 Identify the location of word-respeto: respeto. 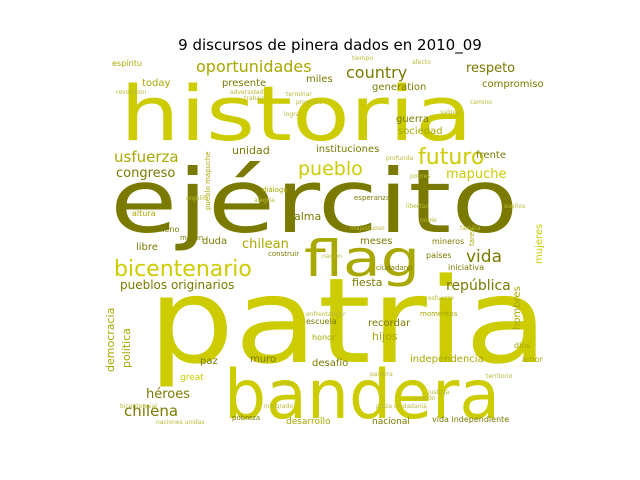
(490, 68).